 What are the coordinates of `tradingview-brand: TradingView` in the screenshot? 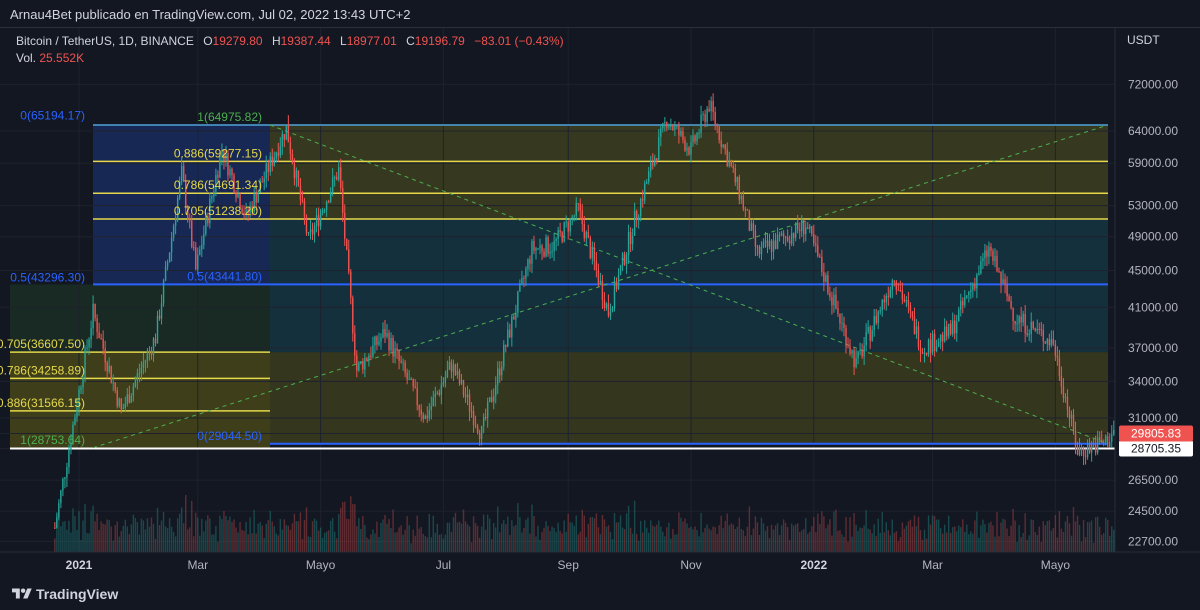 It's located at (77, 594).